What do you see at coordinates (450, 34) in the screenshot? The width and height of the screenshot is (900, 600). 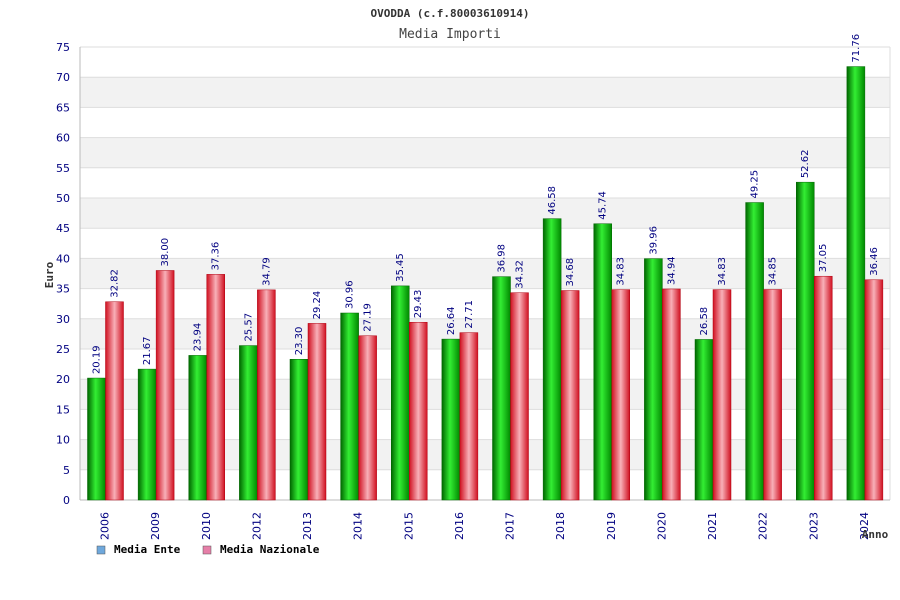 I see `chart-subtitle: Media Importi` at bounding box center [450, 34].